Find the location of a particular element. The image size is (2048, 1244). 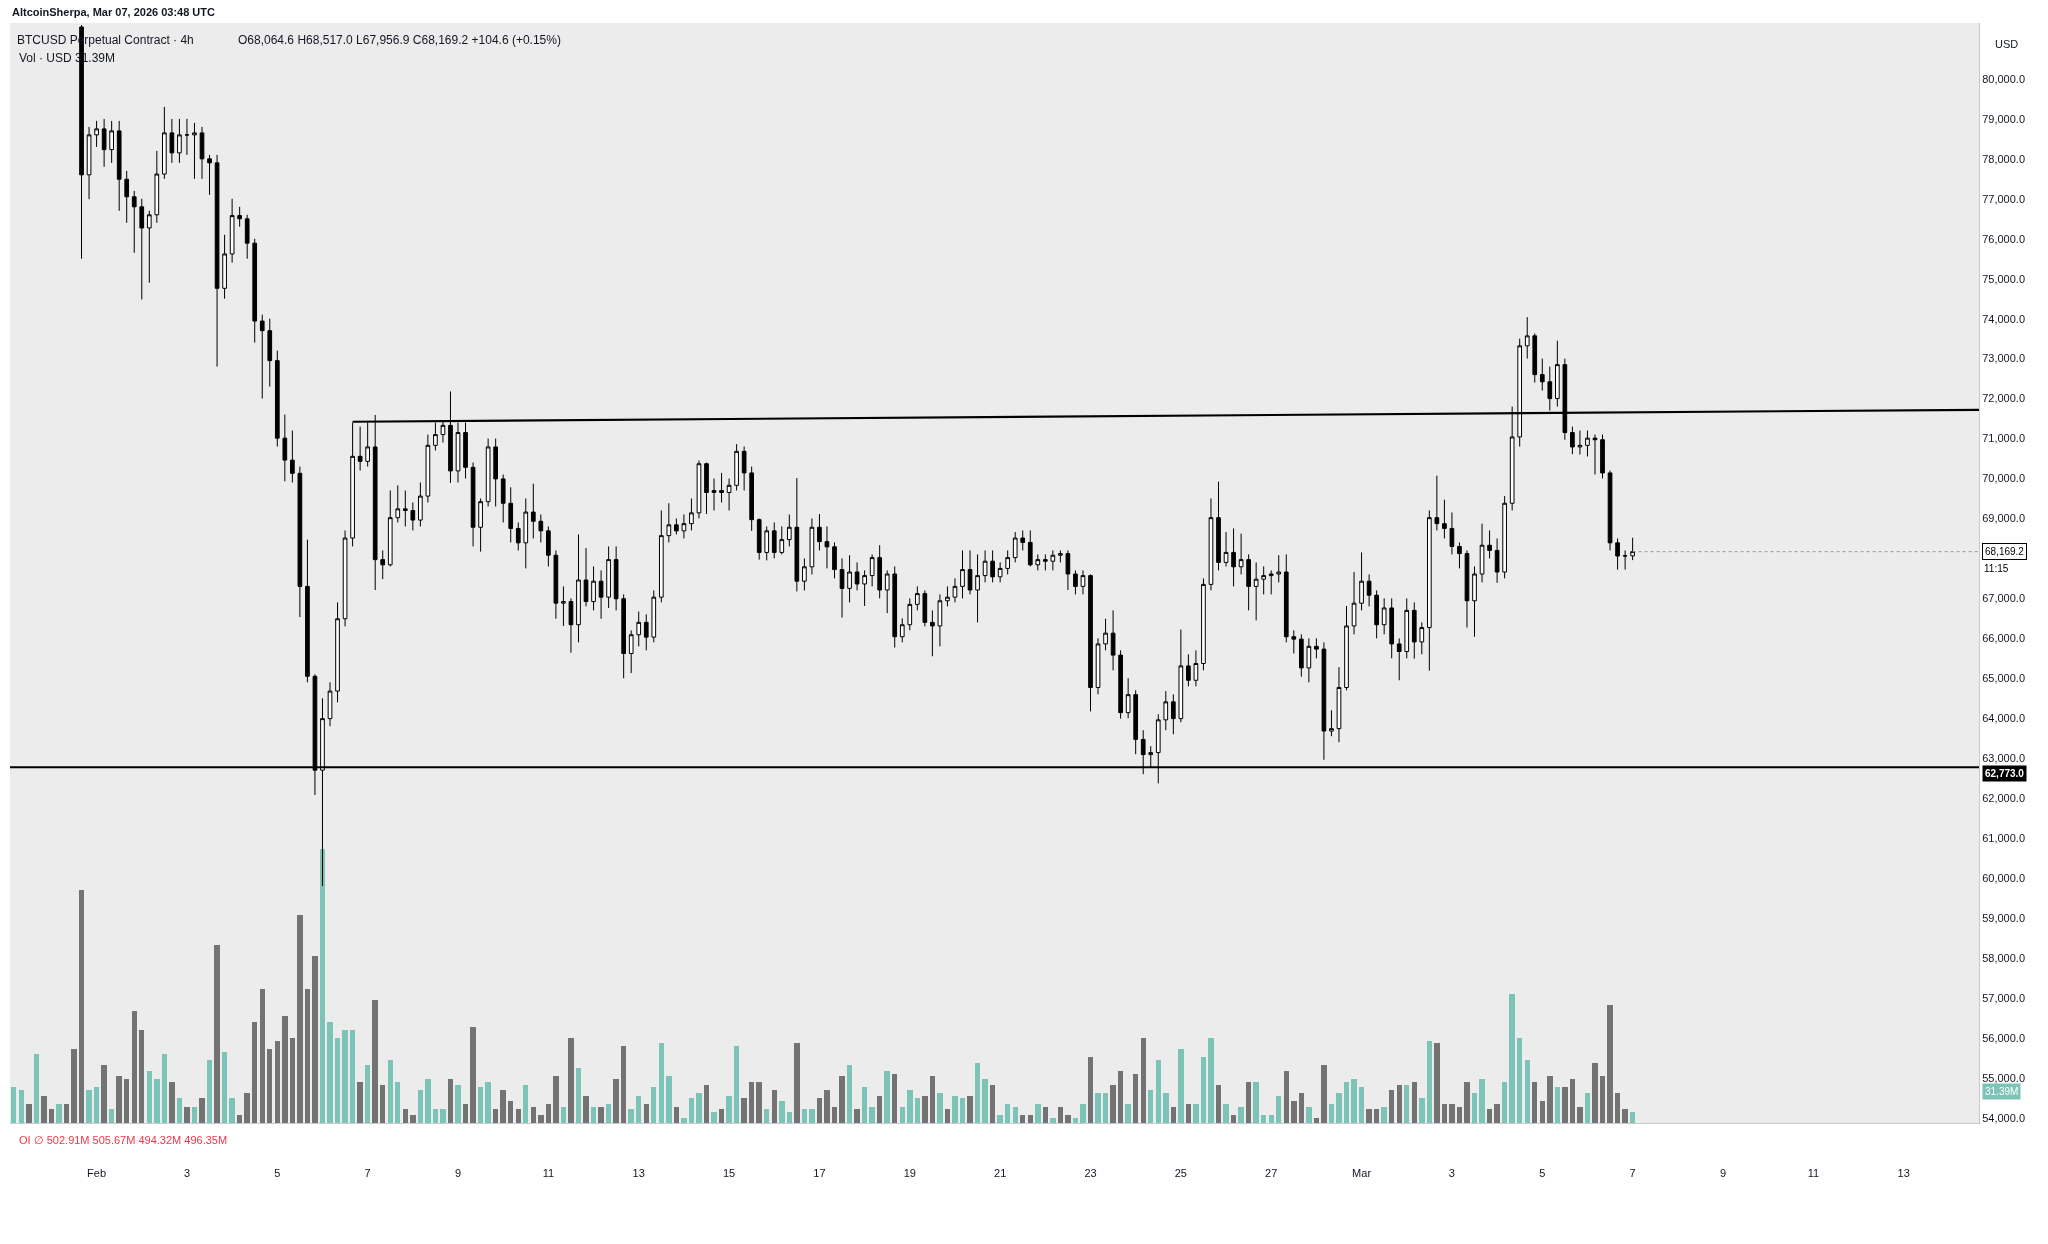

ref-line-label: 62,773.0 is located at coordinates (2005, 773).